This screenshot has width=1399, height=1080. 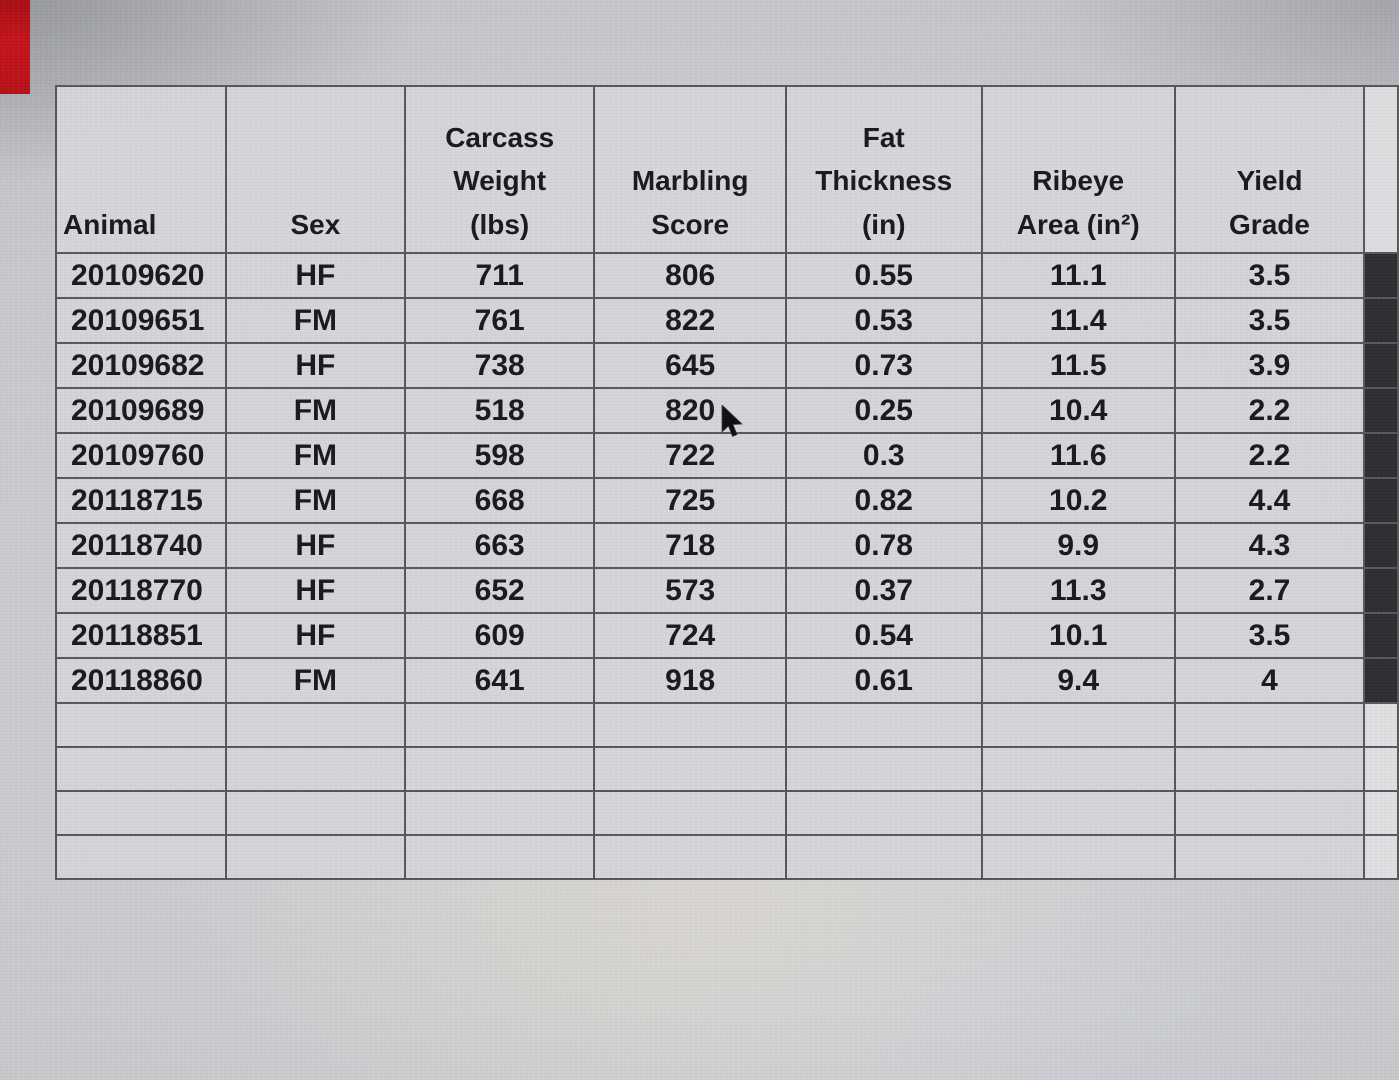 What do you see at coordinates (141, 545) in the screenshot?
I see `cell-animal: 20118740` at bounding box center [141, 545].